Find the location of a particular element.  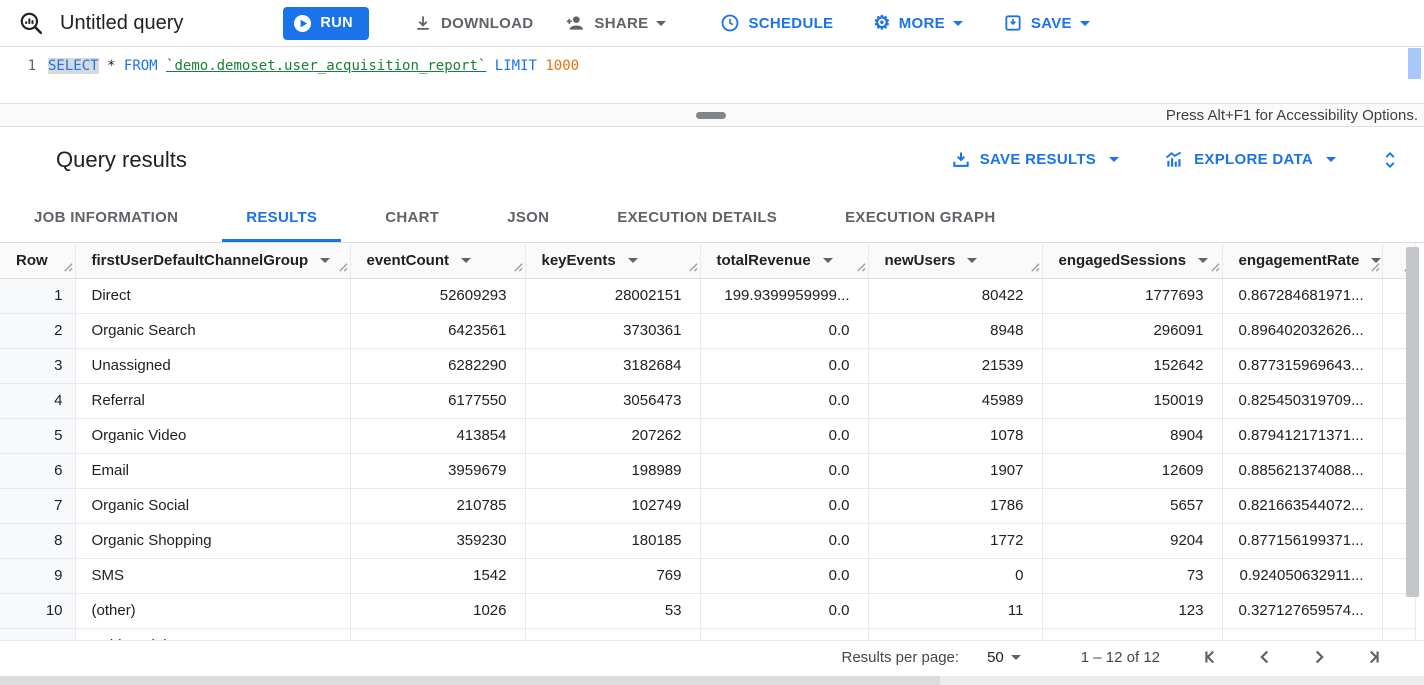

next-page-button is located at coordinates (1319, 657).